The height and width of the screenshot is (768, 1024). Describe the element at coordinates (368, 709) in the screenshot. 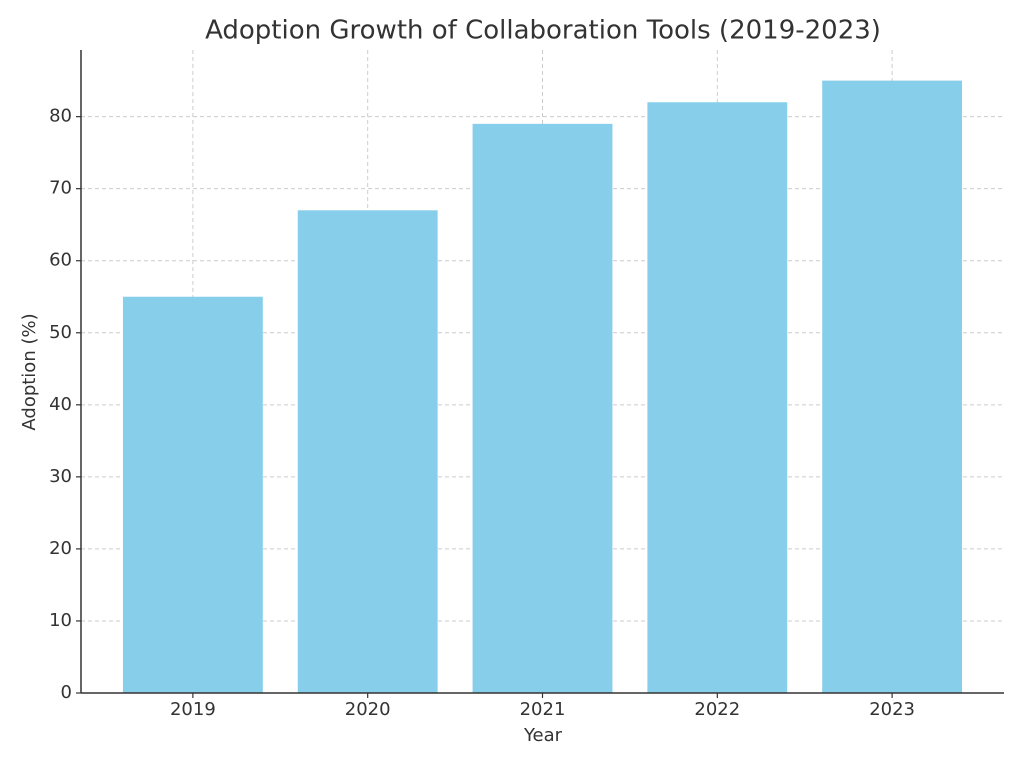

I see `x-tick-label: 2020` at that location.